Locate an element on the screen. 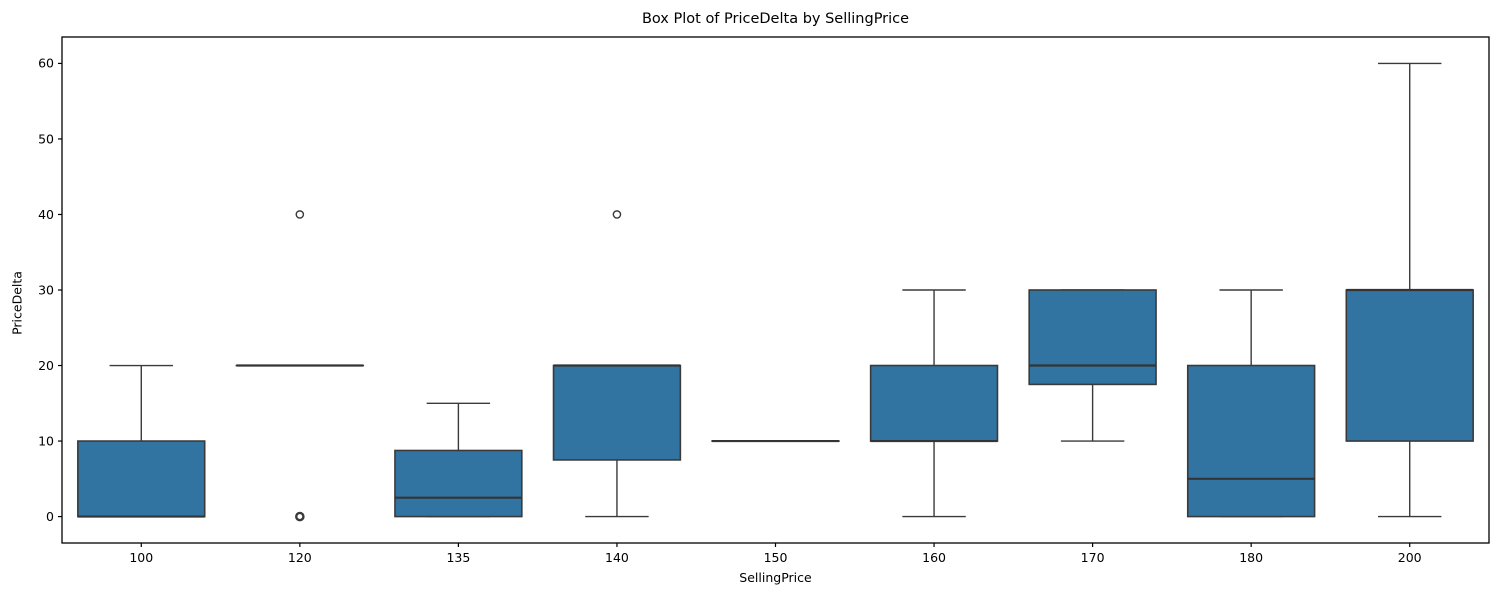  x-tick-label: 150 is located at coordinates (776, 557).